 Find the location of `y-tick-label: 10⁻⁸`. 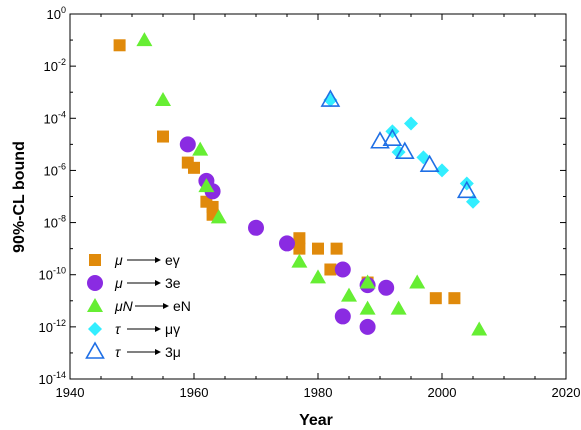

y-tick-label: 10⁻⁸ is located at coordinates (55, 222).